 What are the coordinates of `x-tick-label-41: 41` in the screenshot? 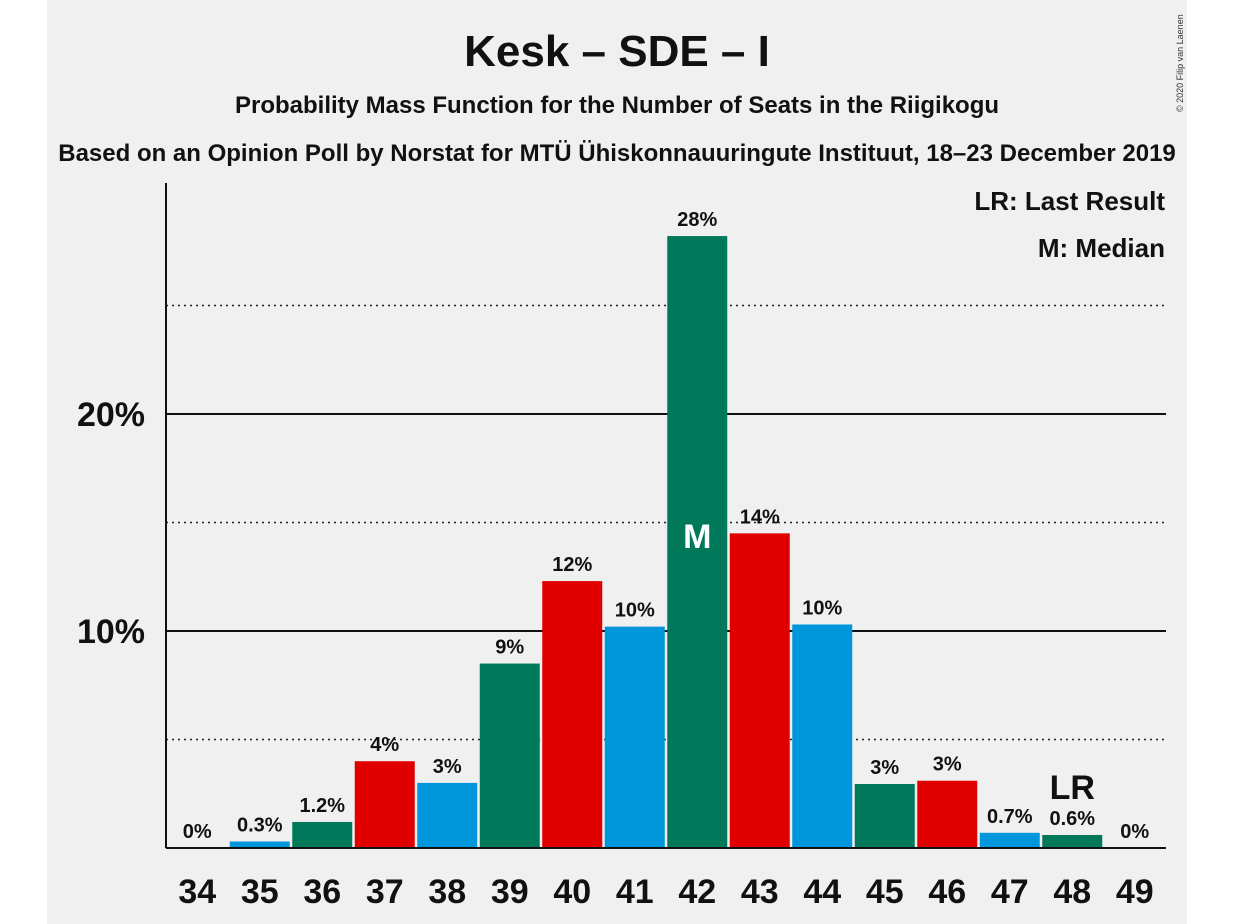 It's located at (635, 892).